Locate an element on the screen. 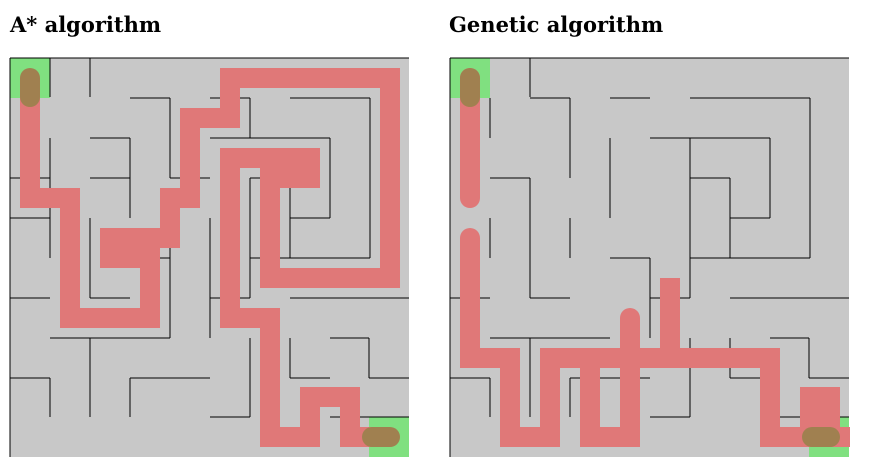 The width and height of the screenshot is (870, 476). astar-title: A* algorithm is located at coordinates (86, 24).